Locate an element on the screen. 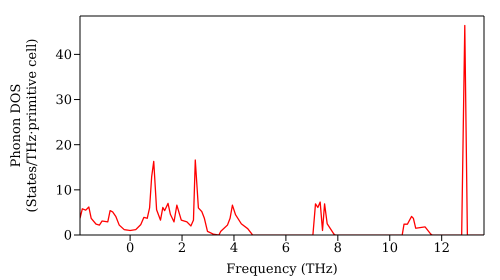 This screenshot has width=500, height=280. y-tick-label: 10 is located at coordinates (63, 190).